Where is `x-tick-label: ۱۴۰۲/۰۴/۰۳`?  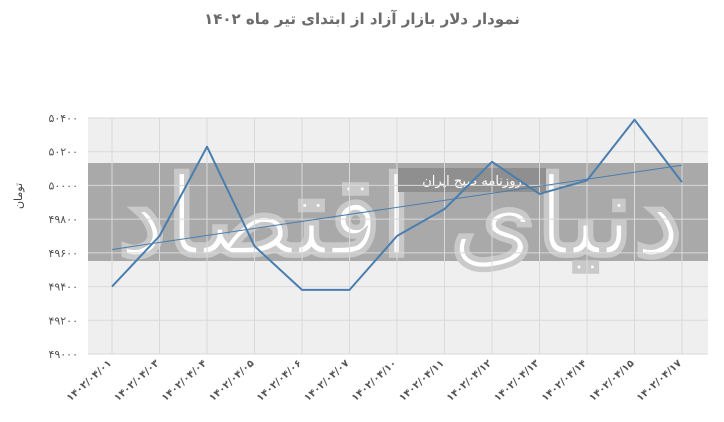 x-tick-label: ۱۴۰۲/۰۴/۰۳ is located at coordinates (136, 381).